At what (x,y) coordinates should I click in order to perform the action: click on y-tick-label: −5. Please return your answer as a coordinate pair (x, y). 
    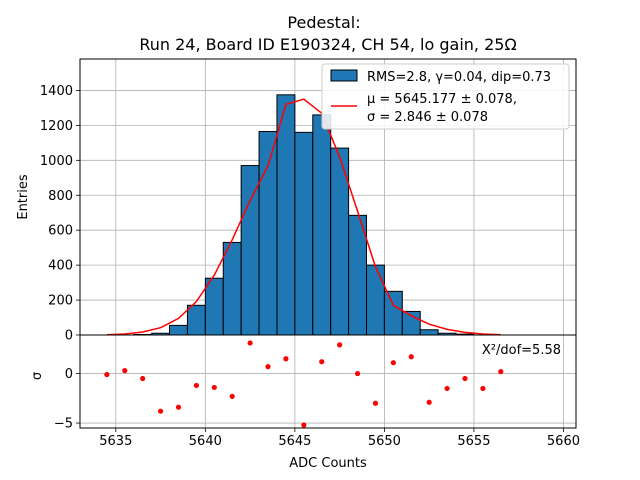
    Looking at the image, I should click on (63, 424).